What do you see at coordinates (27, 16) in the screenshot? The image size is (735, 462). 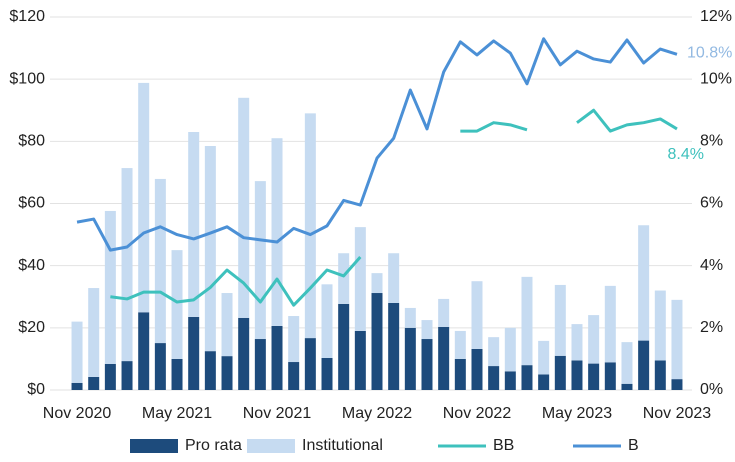 I see `y-tick-label: $120` at bounding box center [27, 16].